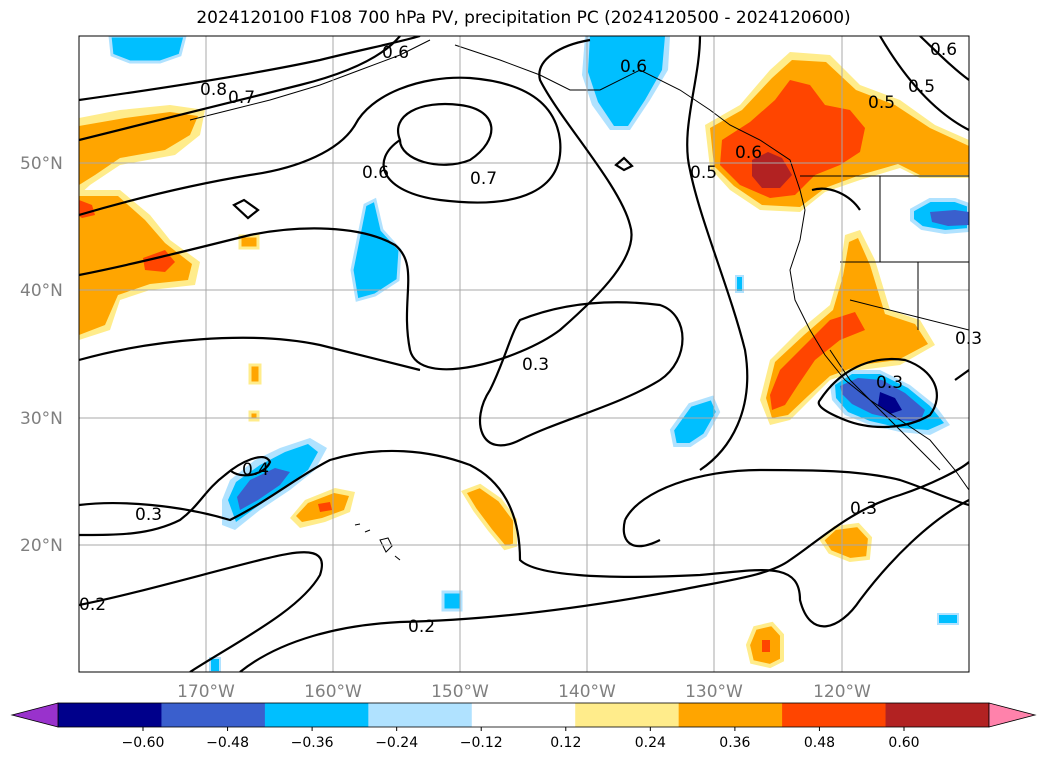  Describe the element at coordinates (41, 546) in the screenshot. I see `lat-label-20n: 20°N` at that location.